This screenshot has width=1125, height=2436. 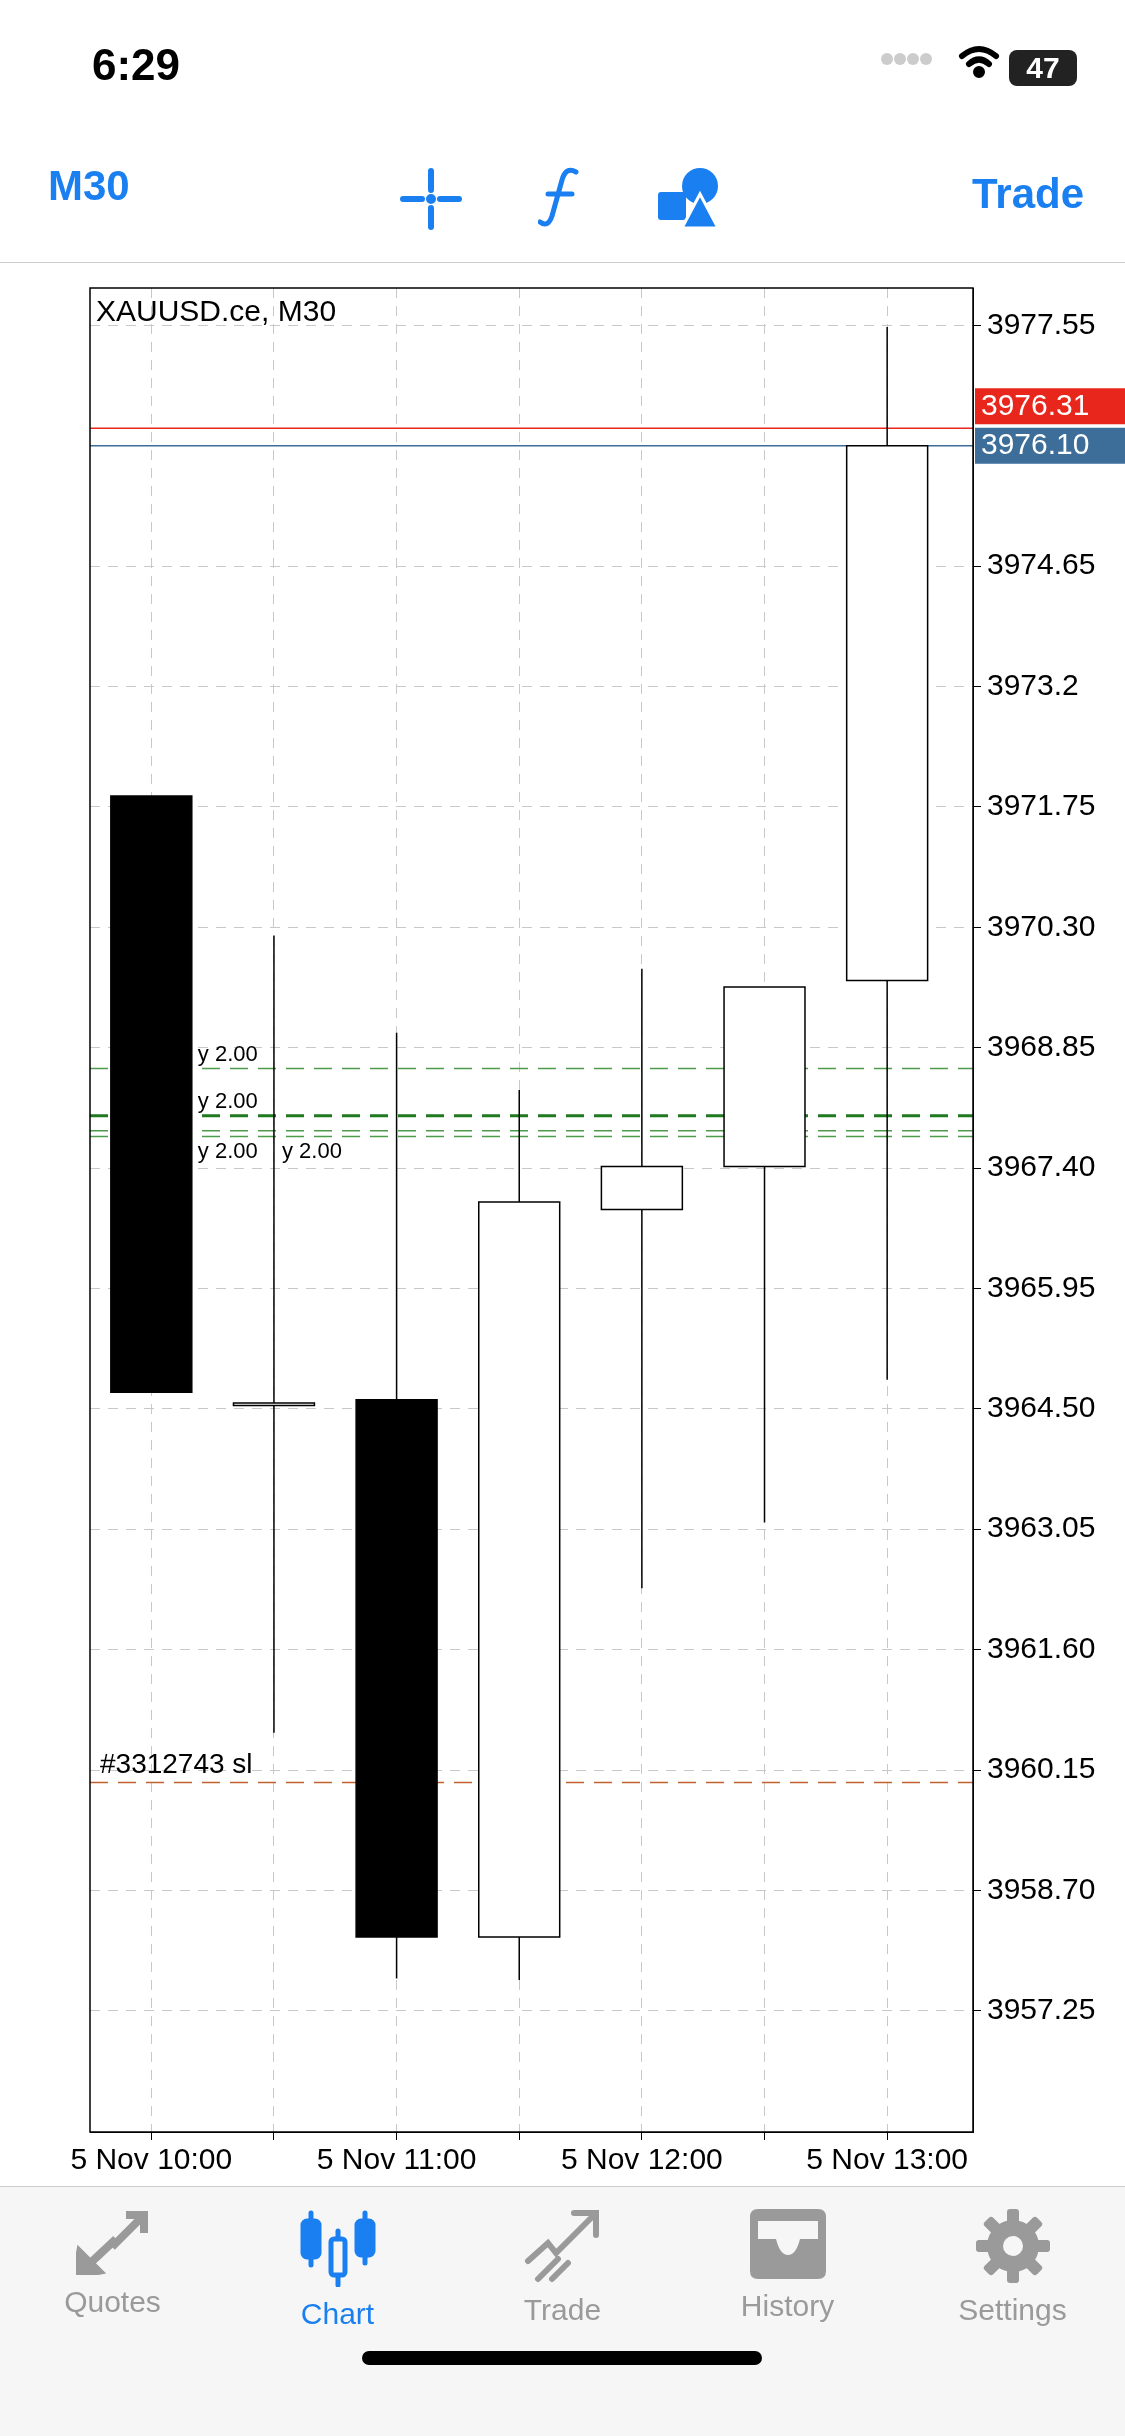 I want to click on y-tick-label: 3963.05, so click(x=1041, y=1527).